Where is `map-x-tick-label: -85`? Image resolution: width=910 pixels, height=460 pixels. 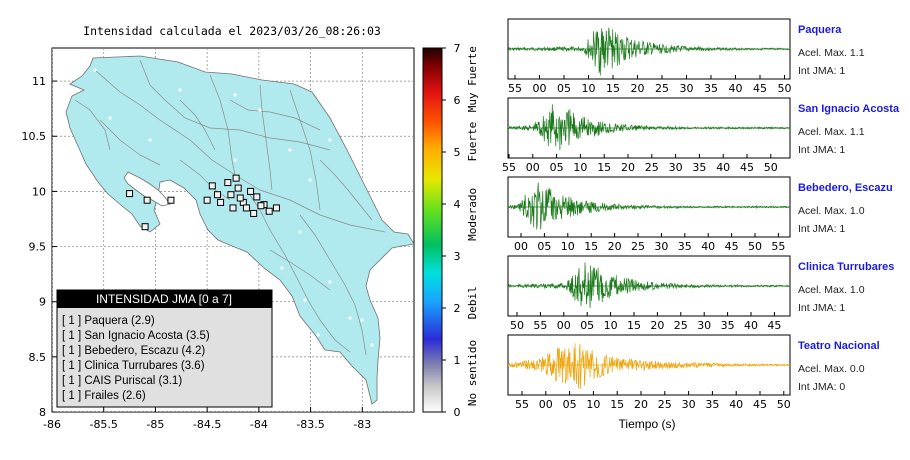 map-x-tick-label: -85 is located at coordinates (155, 424).